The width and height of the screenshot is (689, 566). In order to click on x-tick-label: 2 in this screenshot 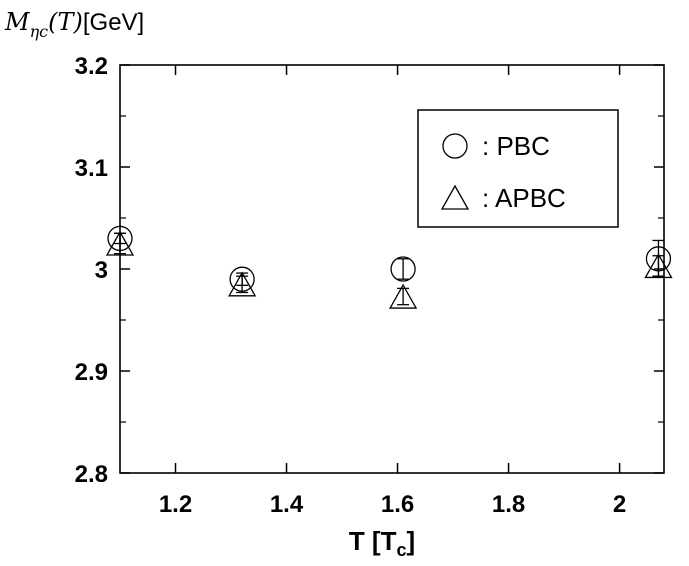, I will do `click(619, 504)`.